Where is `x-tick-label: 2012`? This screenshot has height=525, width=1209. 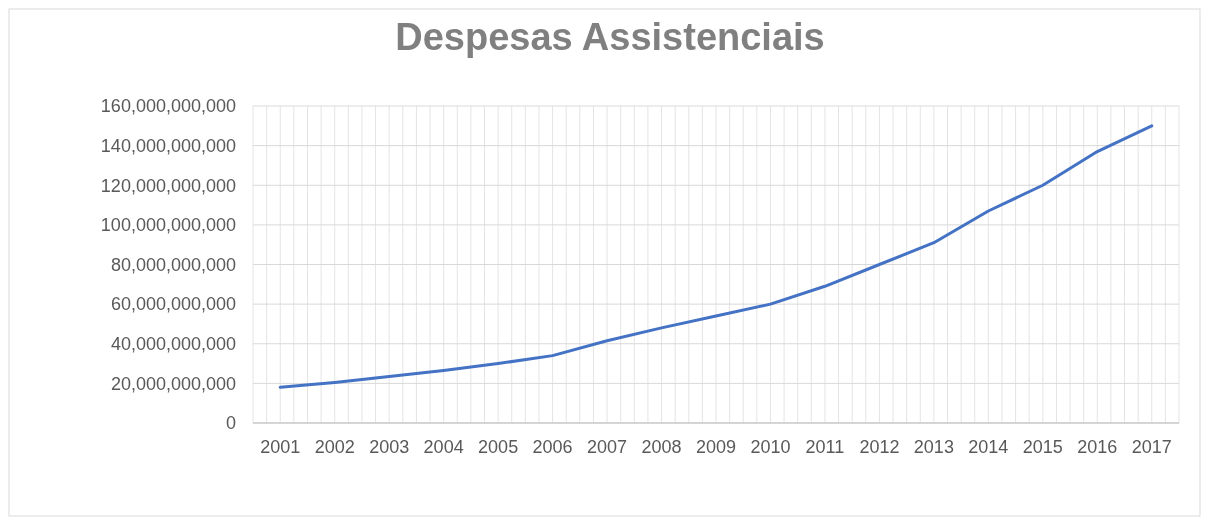 x-tick-label: 2012 is located at coordinates (879, 447).